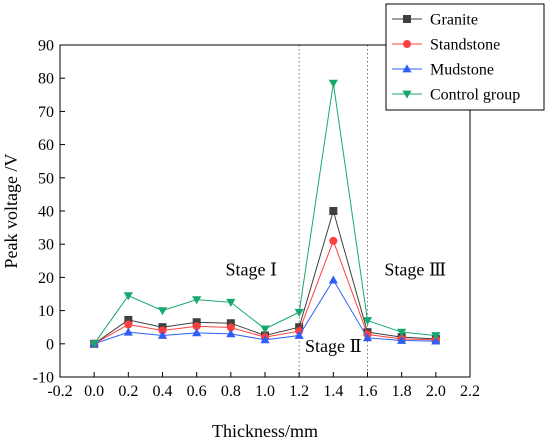 The width and height of the screenshot is (550, 445). I want to click on legend-item: Control group, so click(456, 95).